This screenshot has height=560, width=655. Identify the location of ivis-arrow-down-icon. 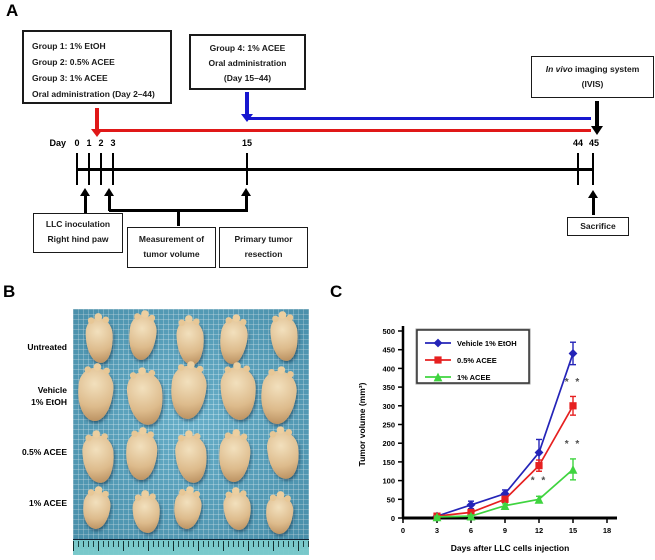
(597, 130).